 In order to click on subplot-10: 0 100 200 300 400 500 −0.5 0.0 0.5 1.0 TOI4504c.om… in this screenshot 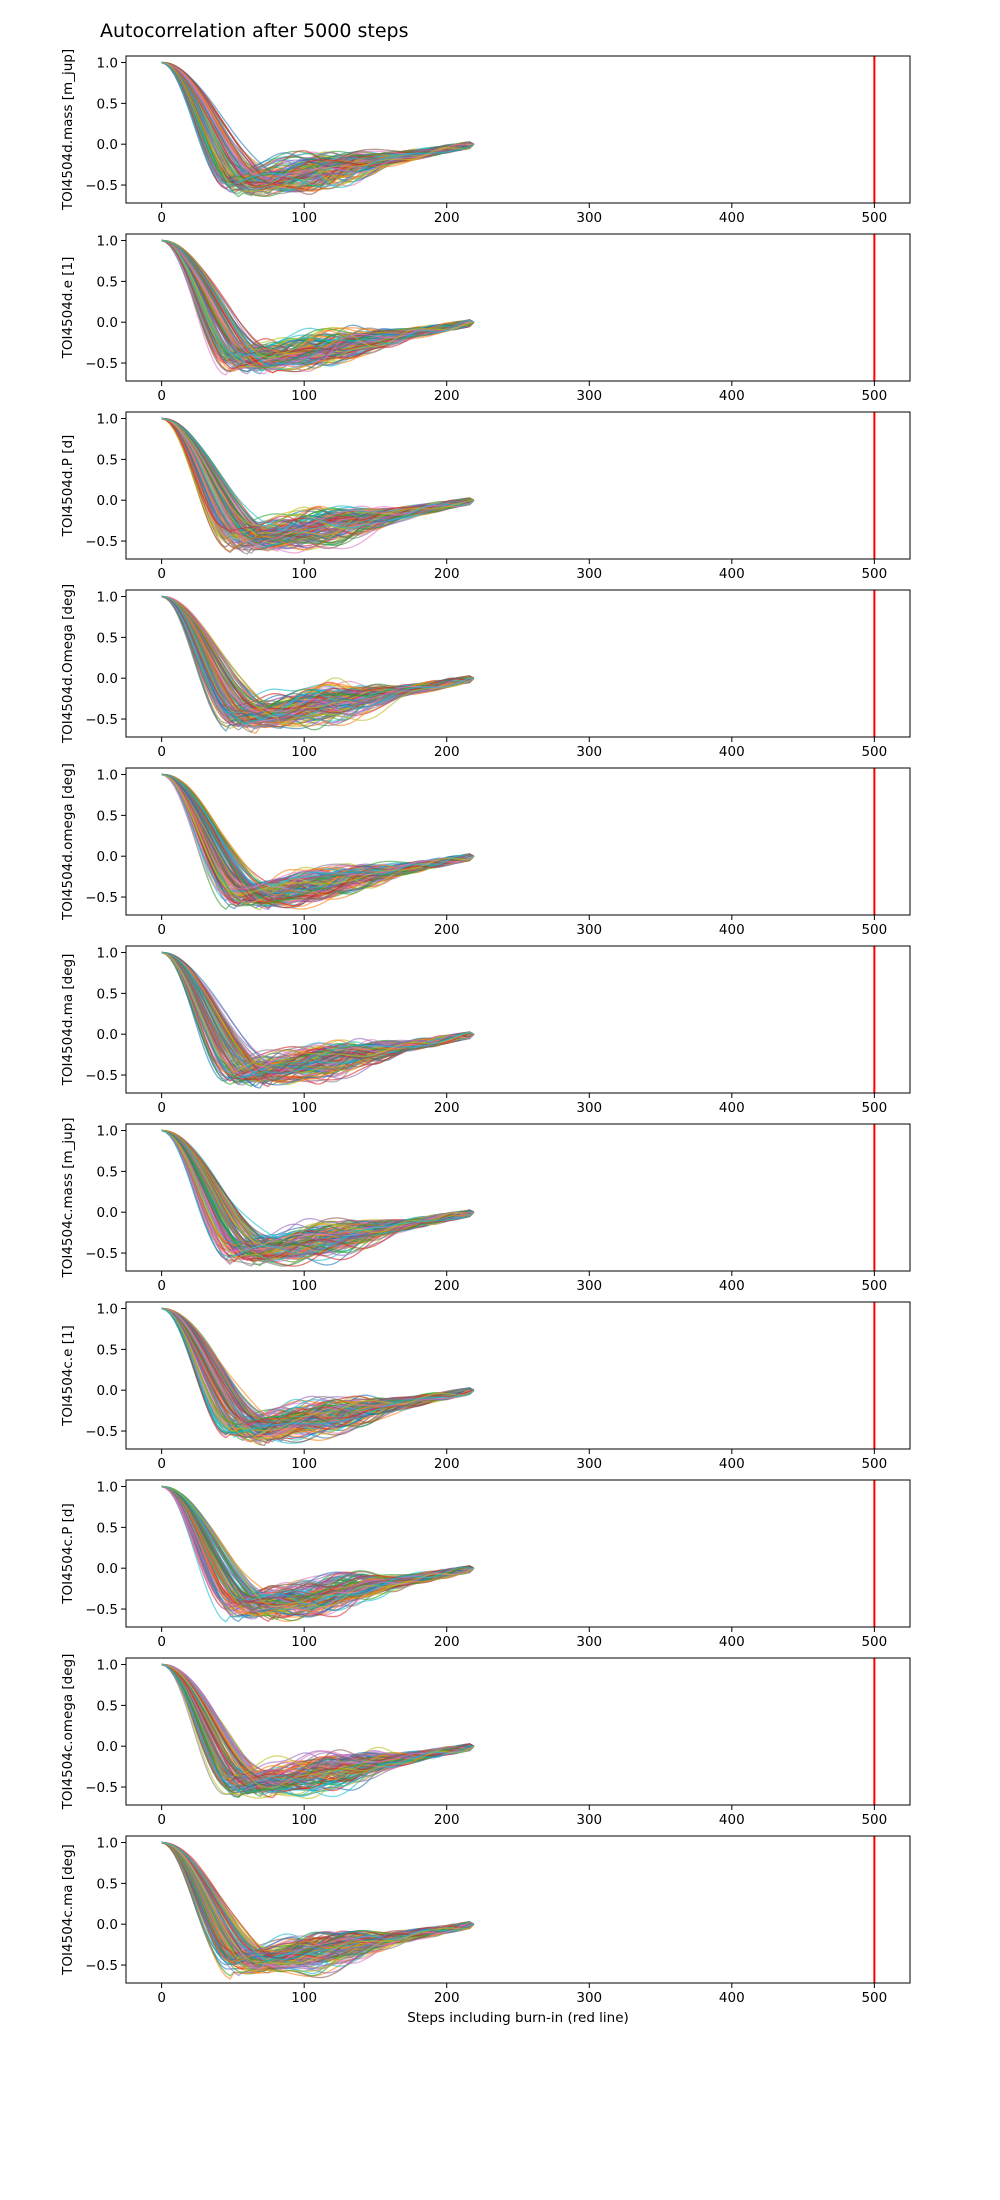, I will do `click(485, 1741)`.